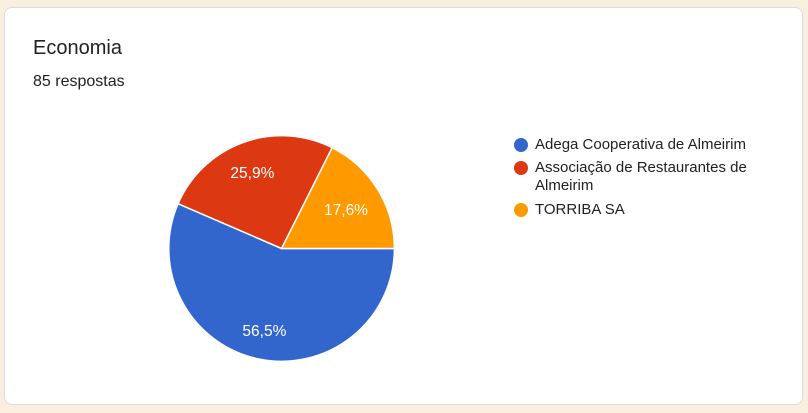 This screenshot has height=413, width=808. What do you see at coordinates (346, 210) in the screenshot?
I see `svg-text: 17,6%` at bounding box center [346, 210].